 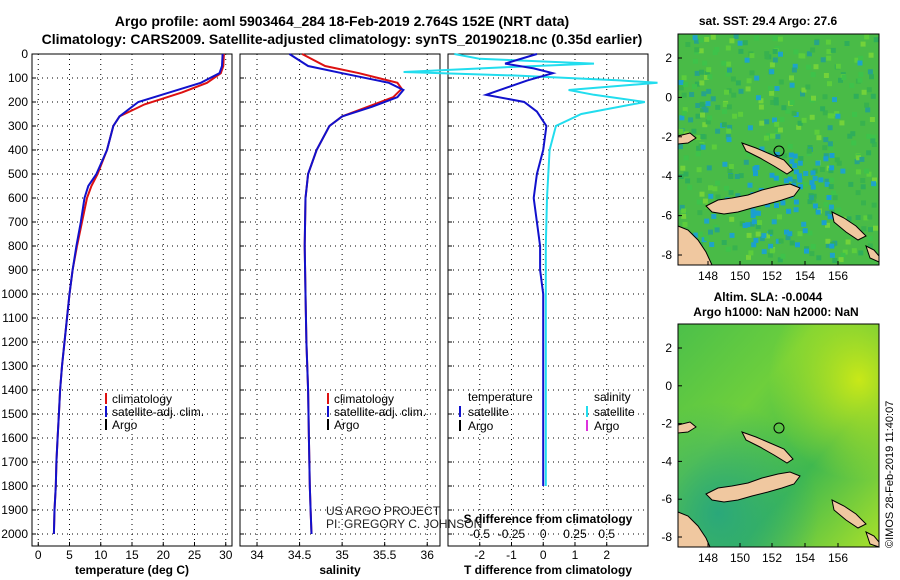 I want to click on difference-legend-temperature: temperature satellite Argo, so click(x=496, y=411).